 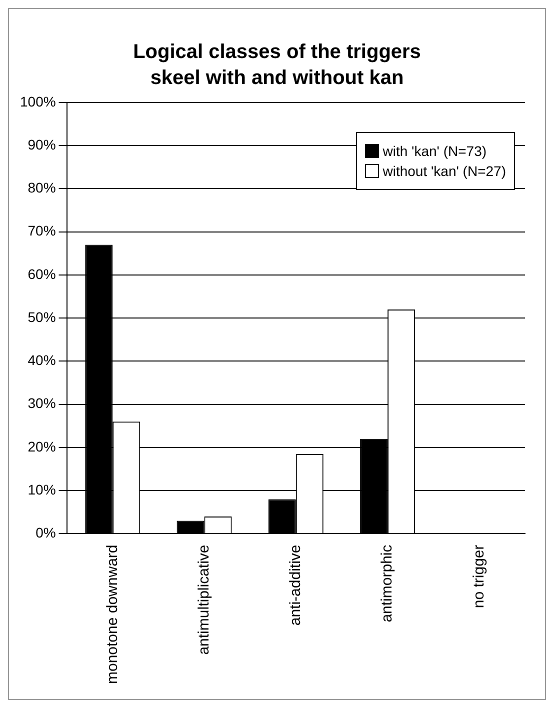 I want to click on legend-label: with 'kan' (N=73), so click(x=434, y=151).